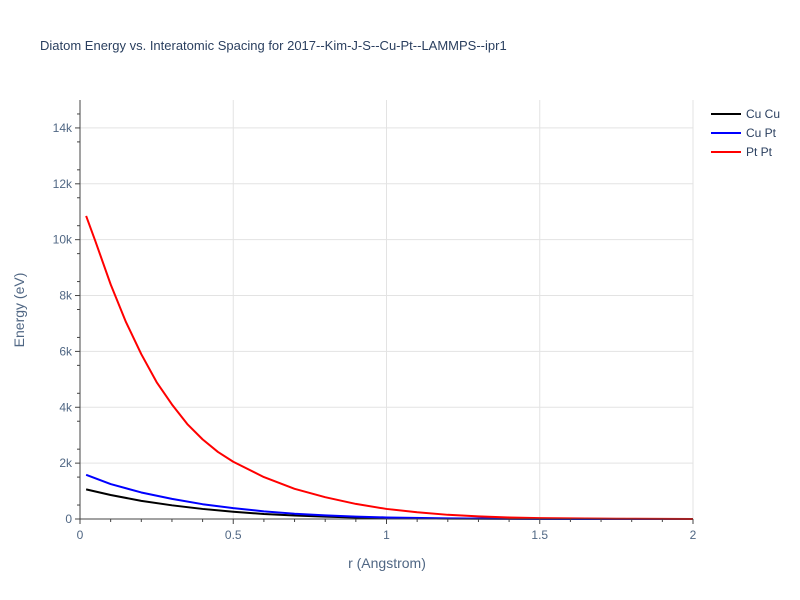 The height and width of the screenshot is (600, 800). Describe the element at coordinates (19, 310) in the screenshot. I see `y-axis-title: Energy (eV)` at that location.